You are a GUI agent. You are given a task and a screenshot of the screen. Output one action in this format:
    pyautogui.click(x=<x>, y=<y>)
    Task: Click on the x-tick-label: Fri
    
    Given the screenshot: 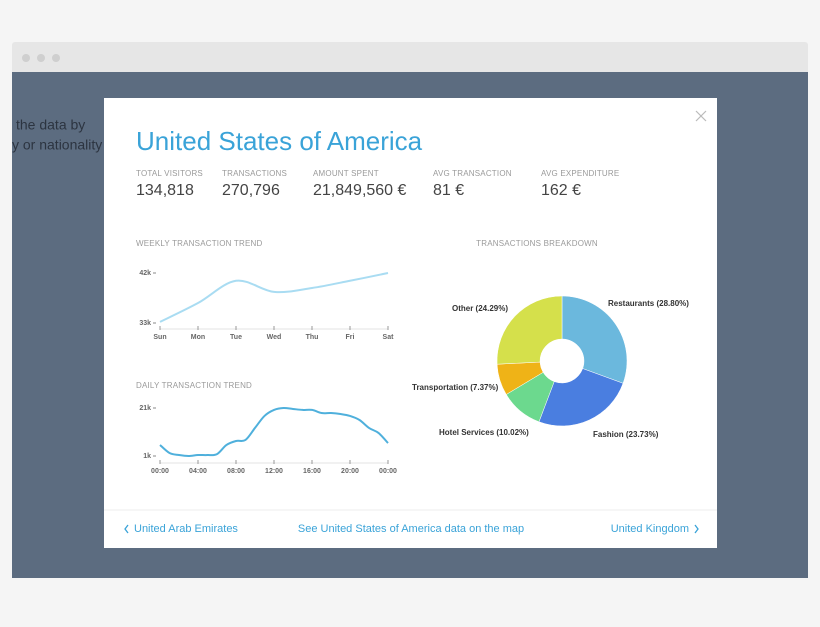 What is the action you would take?
    pyautogui.click(x=350, y=337)
    